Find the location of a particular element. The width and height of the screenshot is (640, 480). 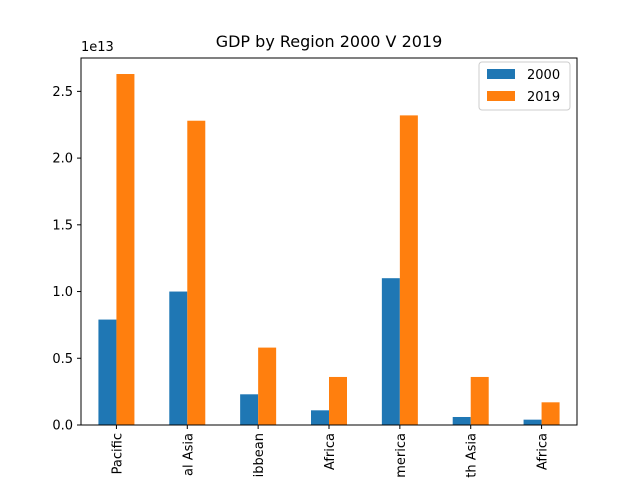

x-tick-label-4: merica is located at coordinates (401, 455).